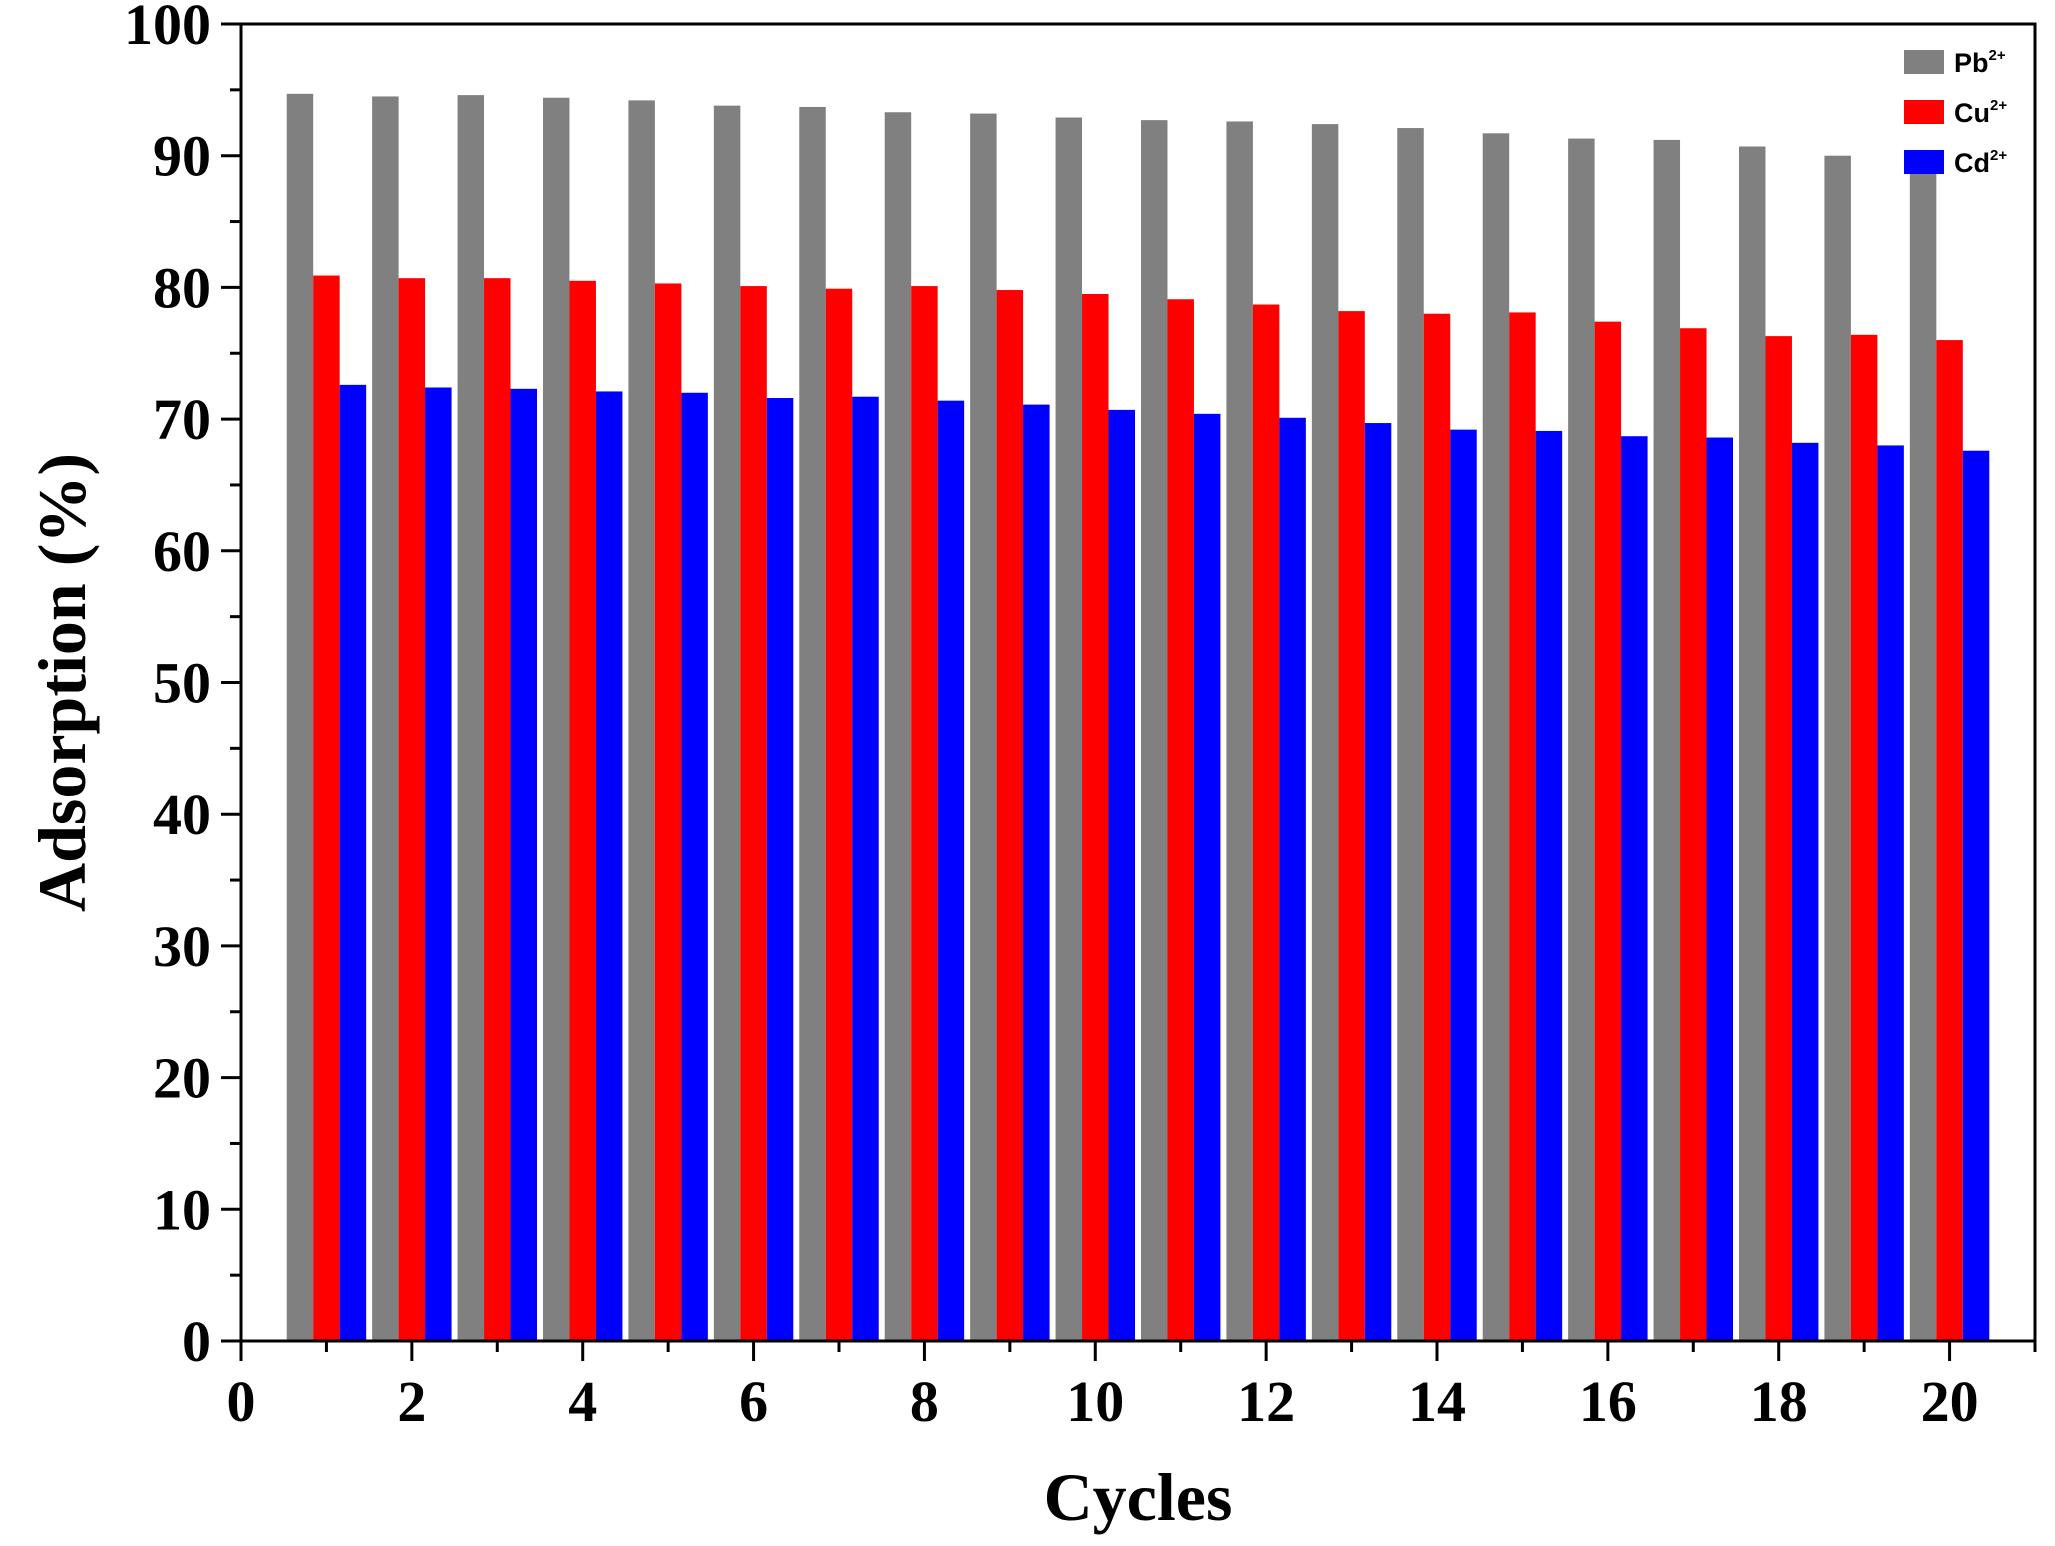 The height and width of the screenshot is (1546, 2055). What do you see at coordinates (1980, 162) in the screenshot?
I see `legend-label-cd: Cd2+` at bounding box center [1980, 162].